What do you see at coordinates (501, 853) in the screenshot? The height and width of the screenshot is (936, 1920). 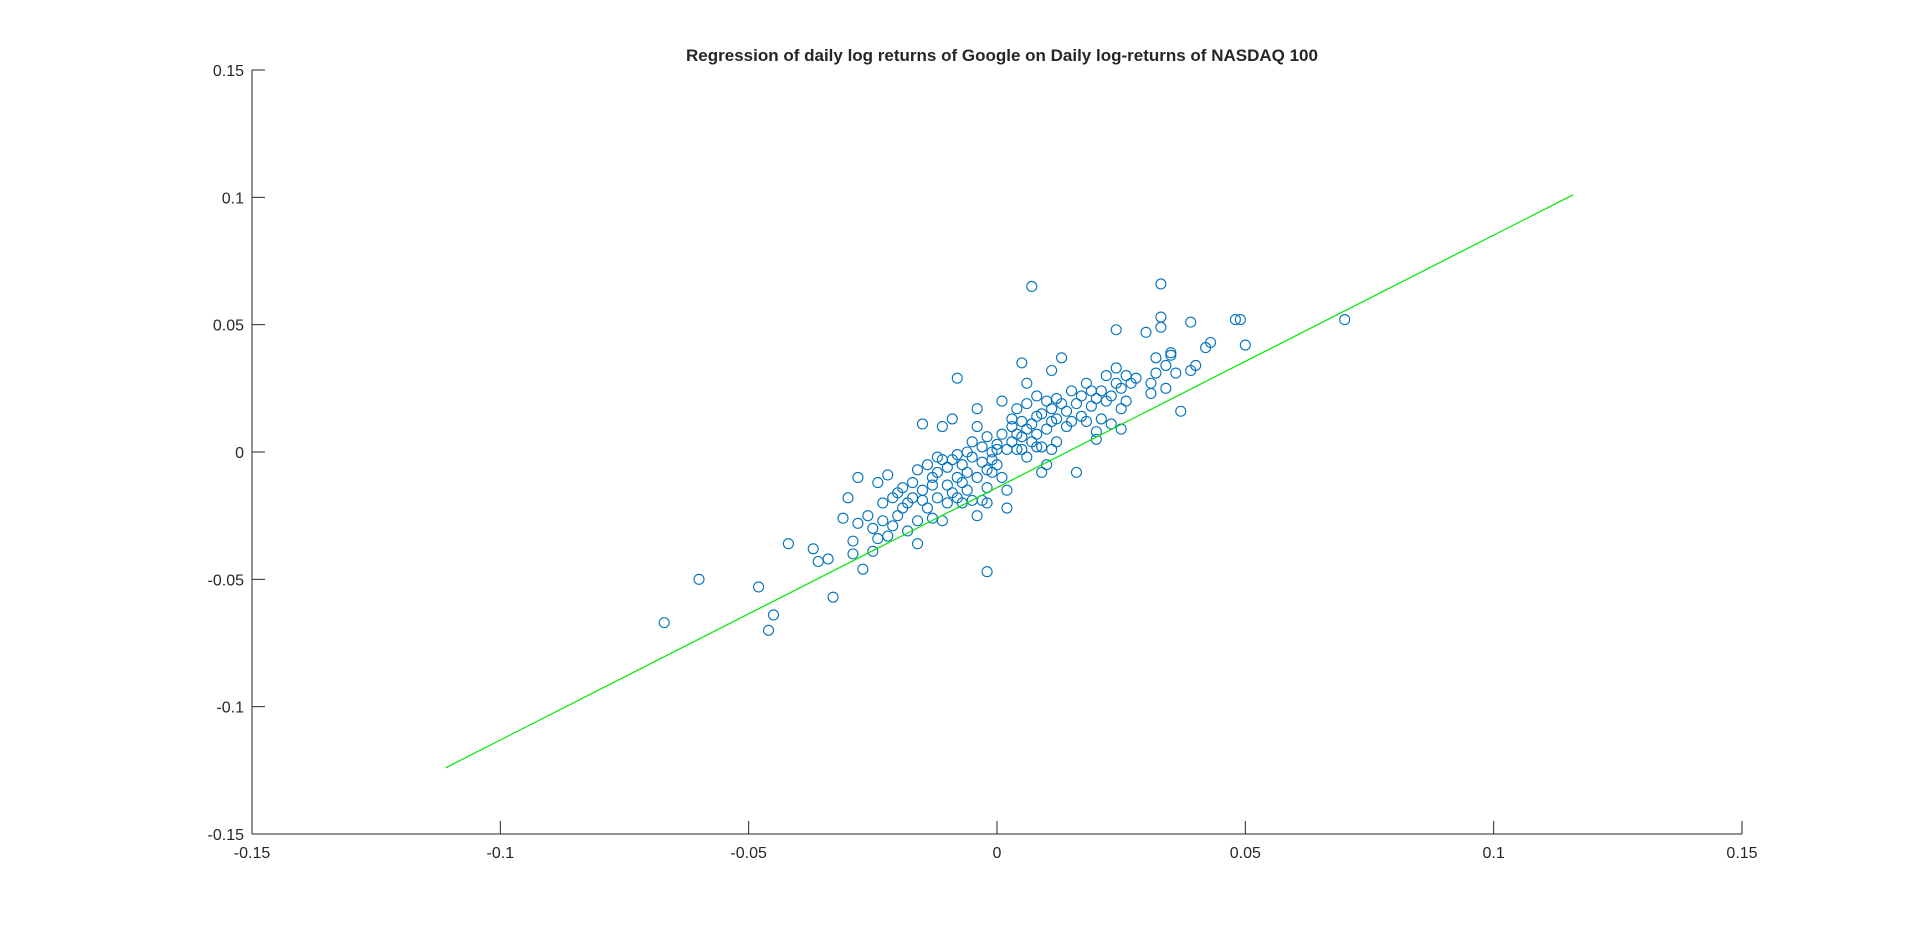 I see `x-tick-label: -0.1` at bounding box center [501, 853].